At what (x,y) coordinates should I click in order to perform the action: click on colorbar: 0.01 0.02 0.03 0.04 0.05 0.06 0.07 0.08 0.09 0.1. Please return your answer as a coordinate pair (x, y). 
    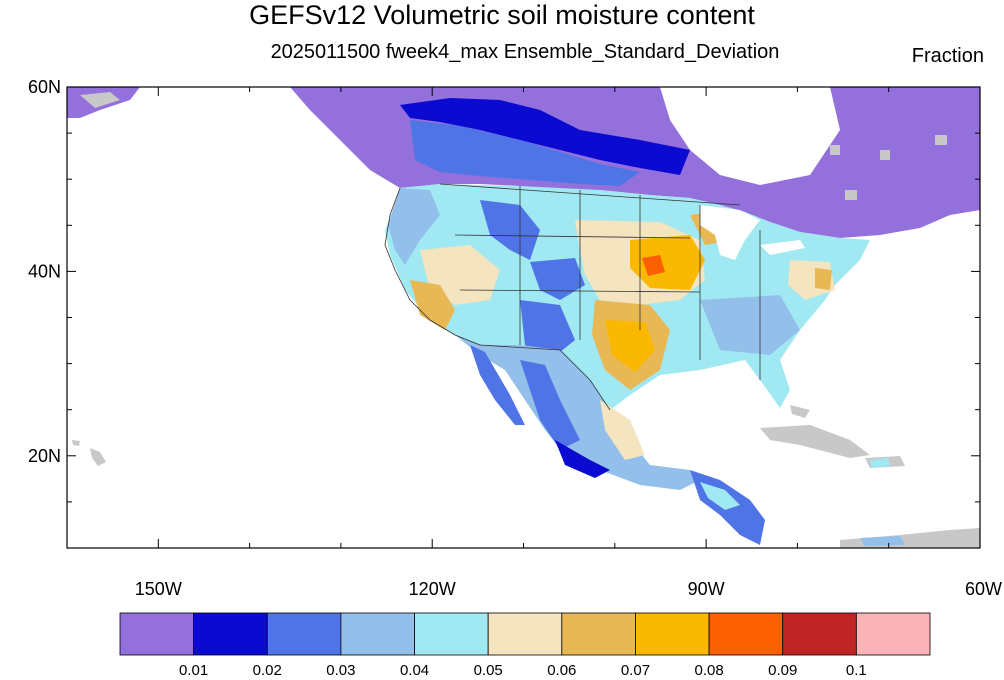
    Looking at the image, I should click on (525, 645).